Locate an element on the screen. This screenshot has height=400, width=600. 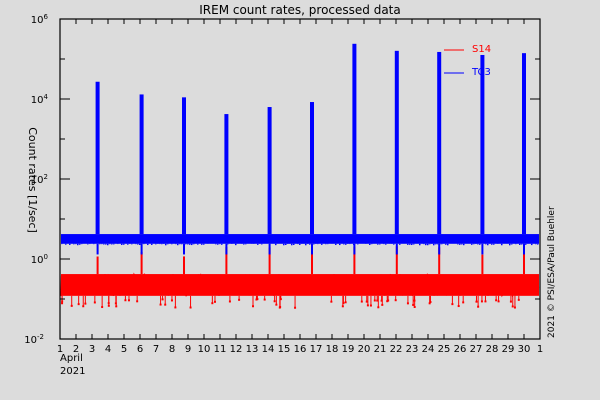
x-tick-label: 28 is located at coordinates (492, 349).